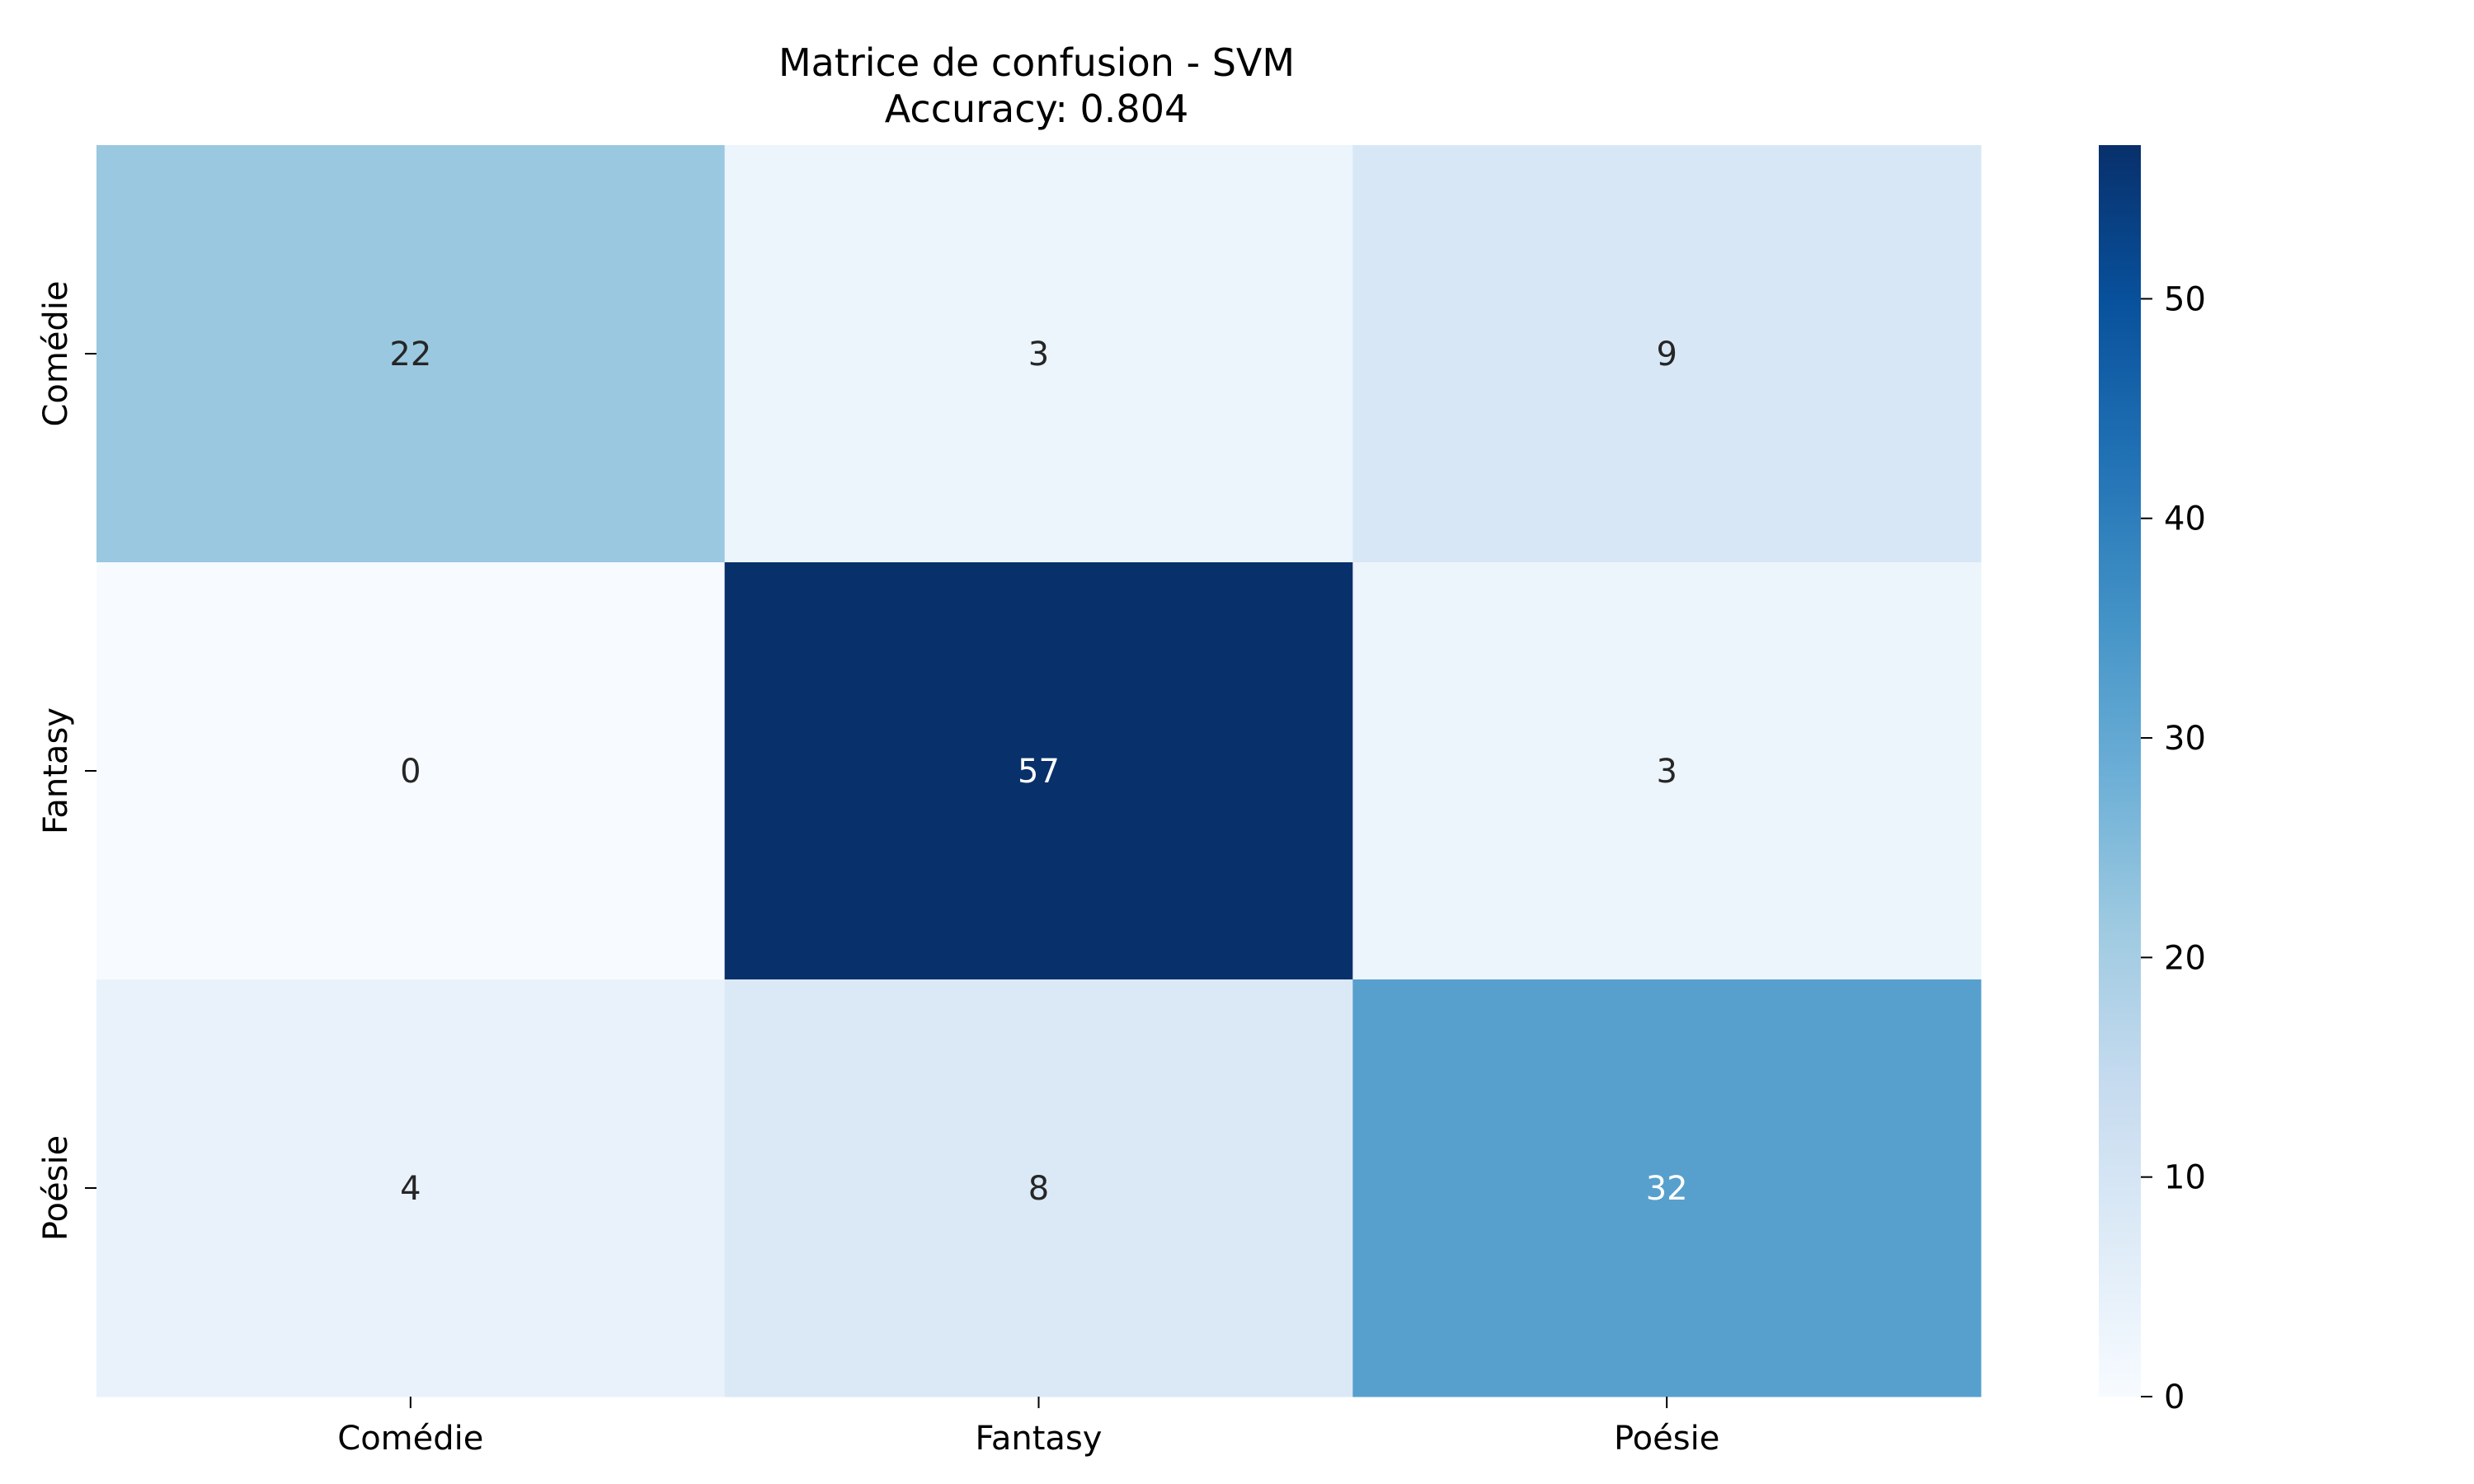 The width and height of the screenshot is (2474, 1484). What do you see at coordinates (2185, 739) in the screenshot?
I see `colorbar-tick-label: 30` at bounding box center [2185, 739].